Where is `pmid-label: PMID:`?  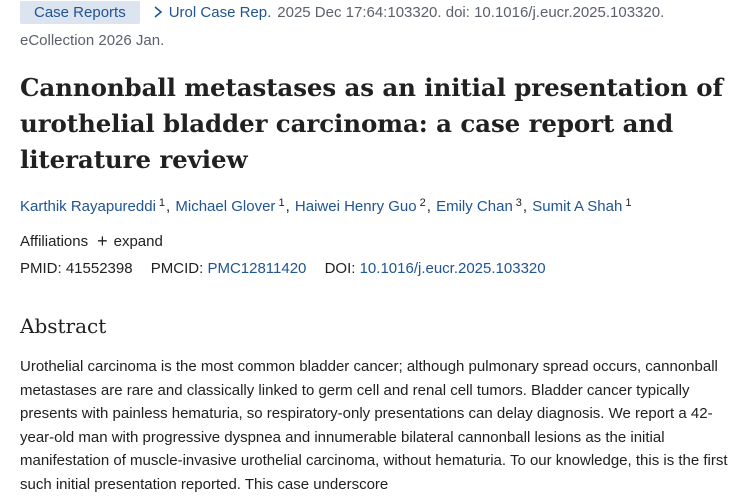
pmid-label: PMID: is located at coordinates (41, 268).